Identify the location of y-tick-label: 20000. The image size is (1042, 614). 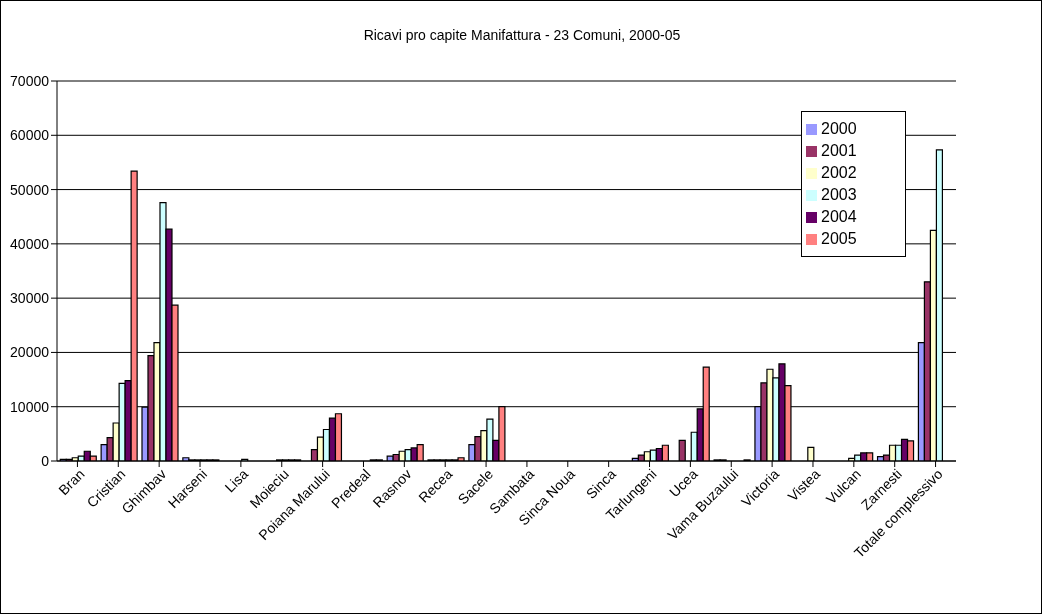
(30, 352).